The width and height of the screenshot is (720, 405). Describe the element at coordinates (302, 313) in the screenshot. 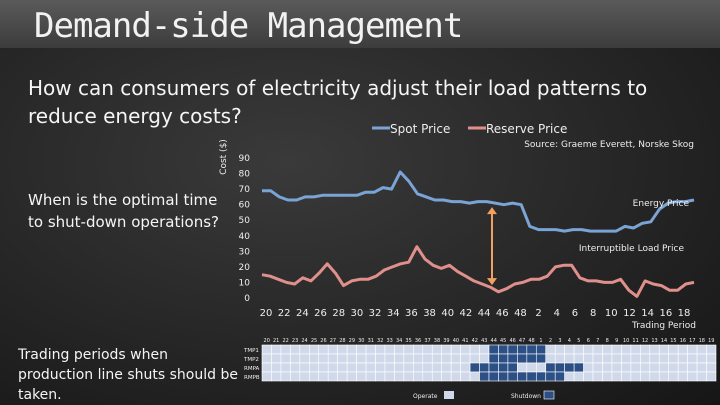

I see `x-tick-label: 24` at that location.